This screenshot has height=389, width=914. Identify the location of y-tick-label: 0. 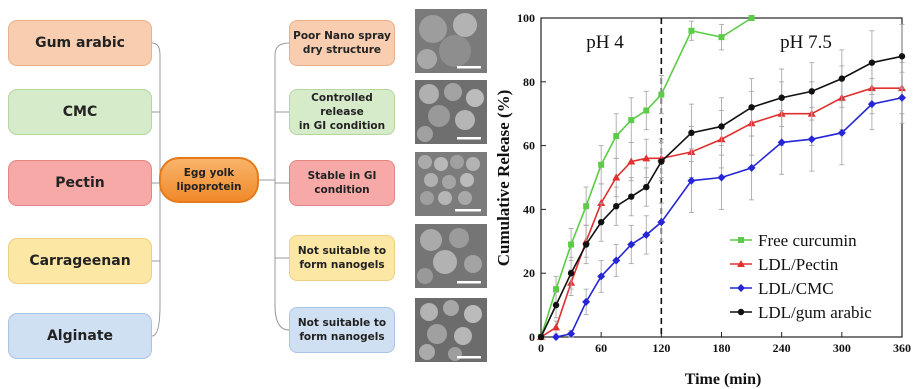
(532, 337).